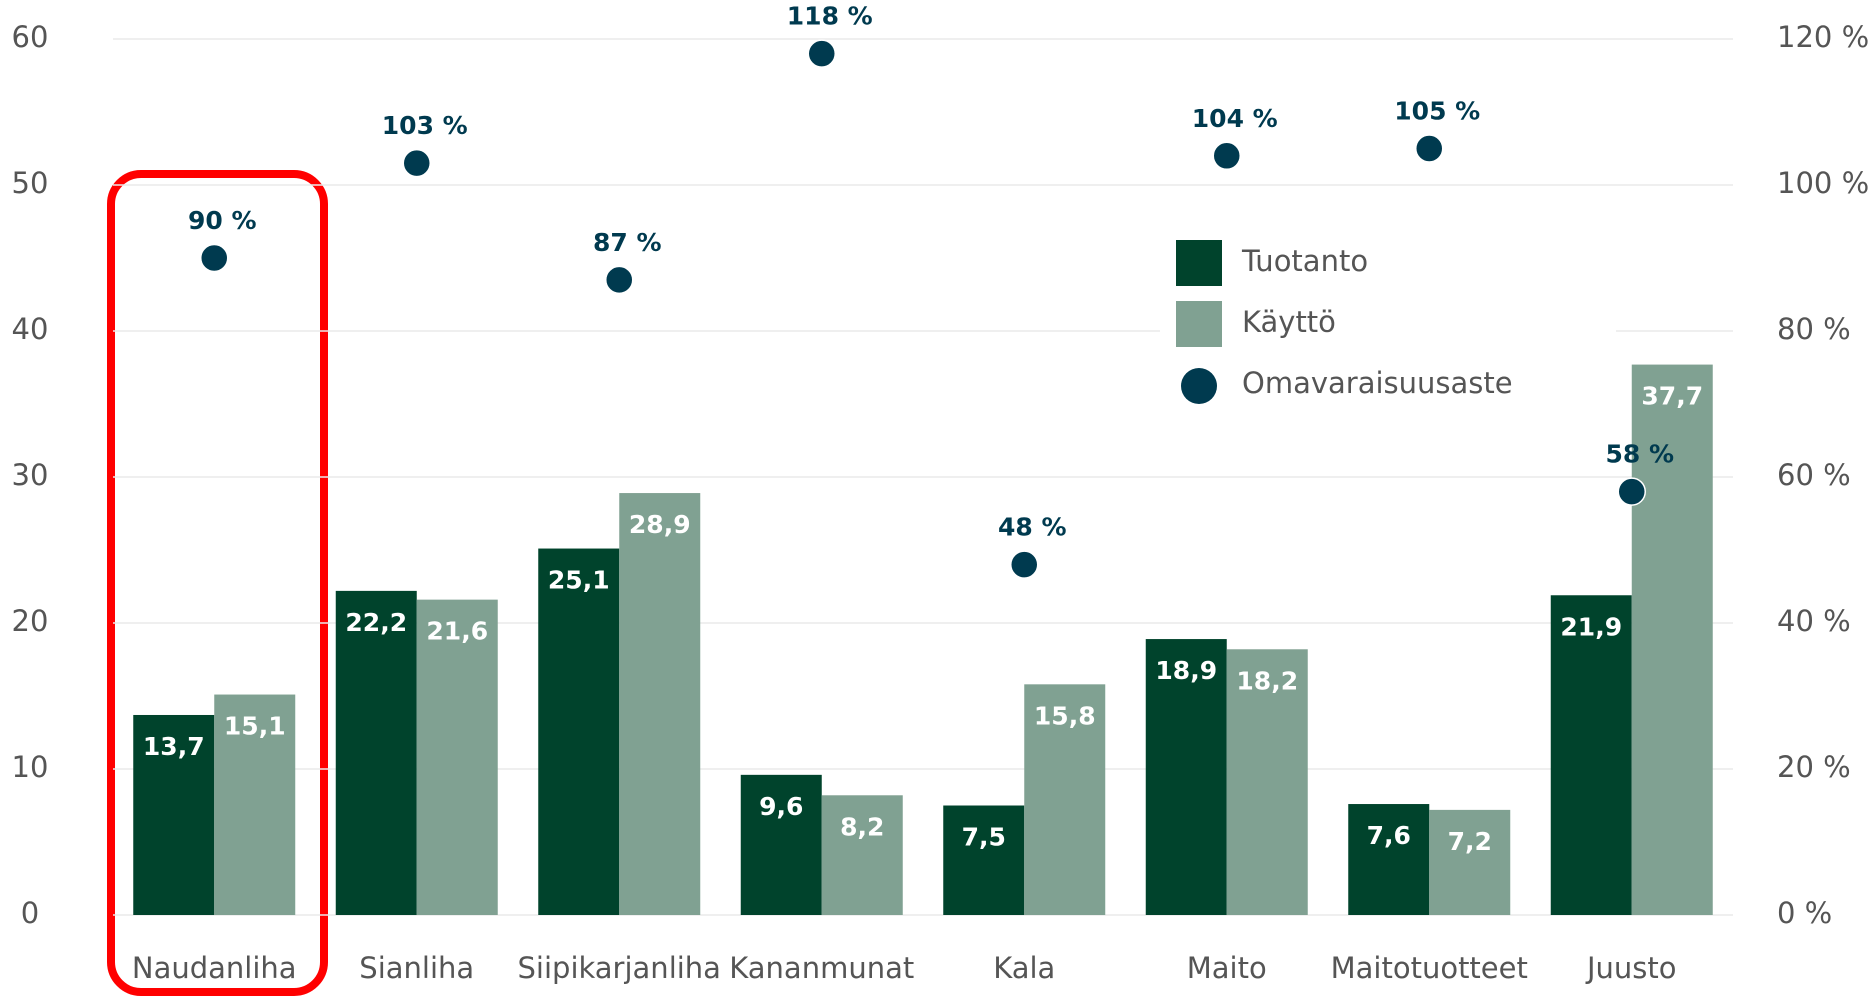 This screenshot has height=997, width=1868. What do you see at coordinates (214, 968) in the screenshot?
I see `x-tick-label: Naudanliha` at bounding box center [214, 968].